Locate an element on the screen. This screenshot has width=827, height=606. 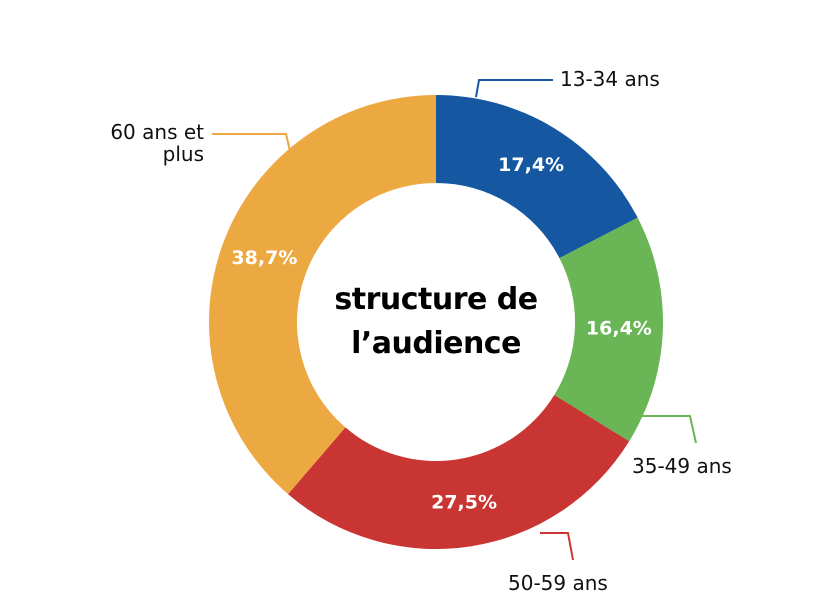
category-label: 35-49 ans is located at coordinates (682, 466).